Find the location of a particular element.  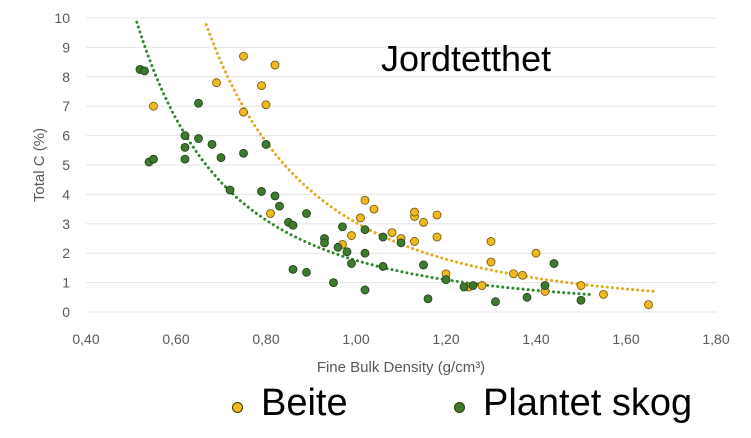

x-tick-label: 1,80 is located at coordinates (715, 339).